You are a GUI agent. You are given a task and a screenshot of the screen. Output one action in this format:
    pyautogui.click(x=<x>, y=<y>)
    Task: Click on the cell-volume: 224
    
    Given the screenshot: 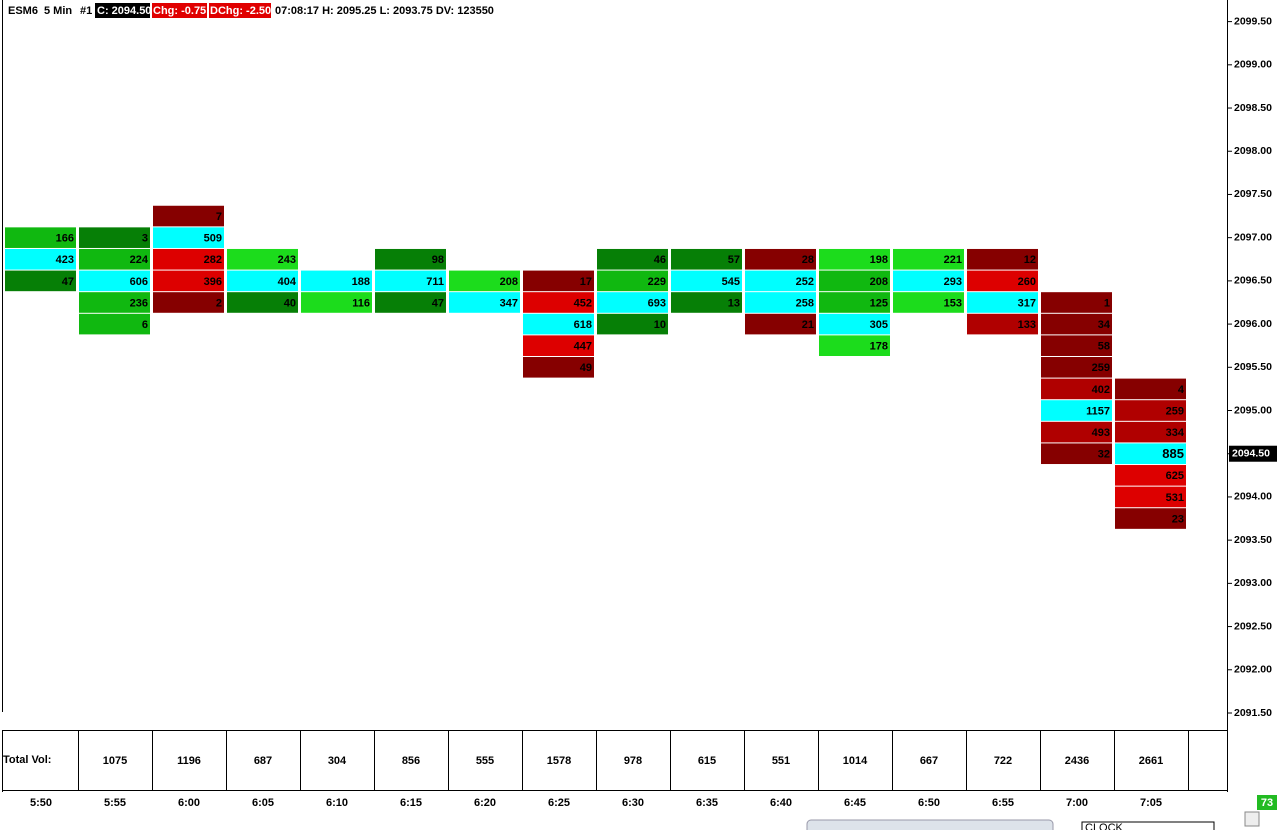 What is the action you would take?
    pyautogui.click(x=139, y=260)
    